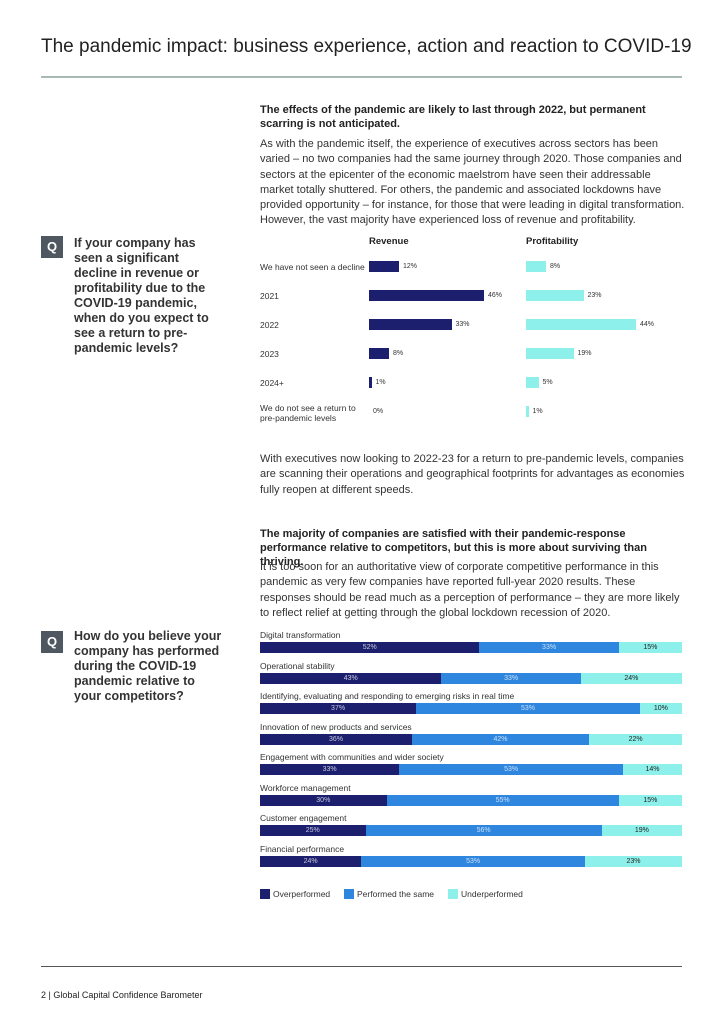 This screenshot has height=1024, width=724. I want to click on value-label: 46%, so click(495, 295).